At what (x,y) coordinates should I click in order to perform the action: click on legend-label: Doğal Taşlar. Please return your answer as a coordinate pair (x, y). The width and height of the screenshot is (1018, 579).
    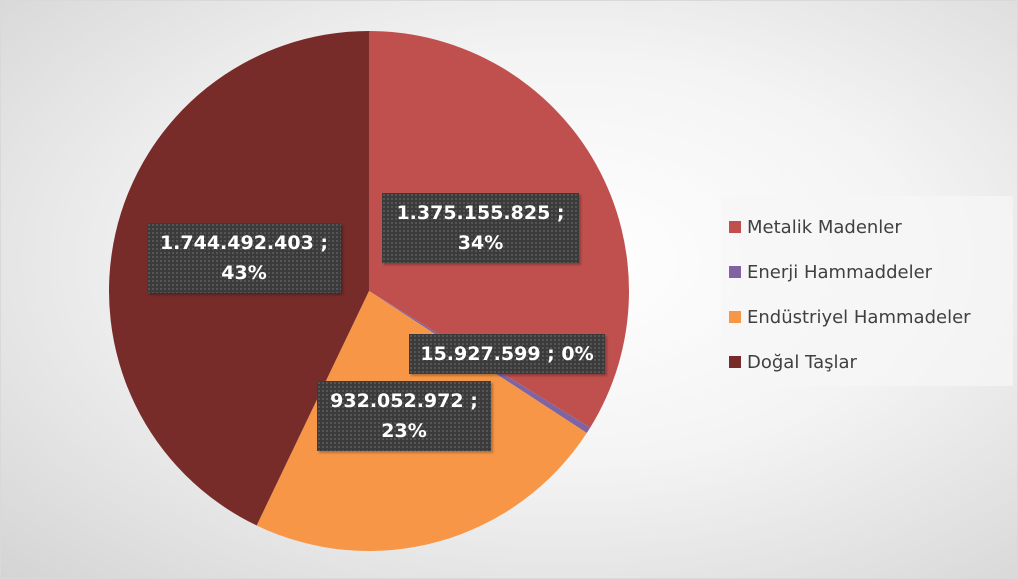
    Looking at the image, I should click on (802, 362).